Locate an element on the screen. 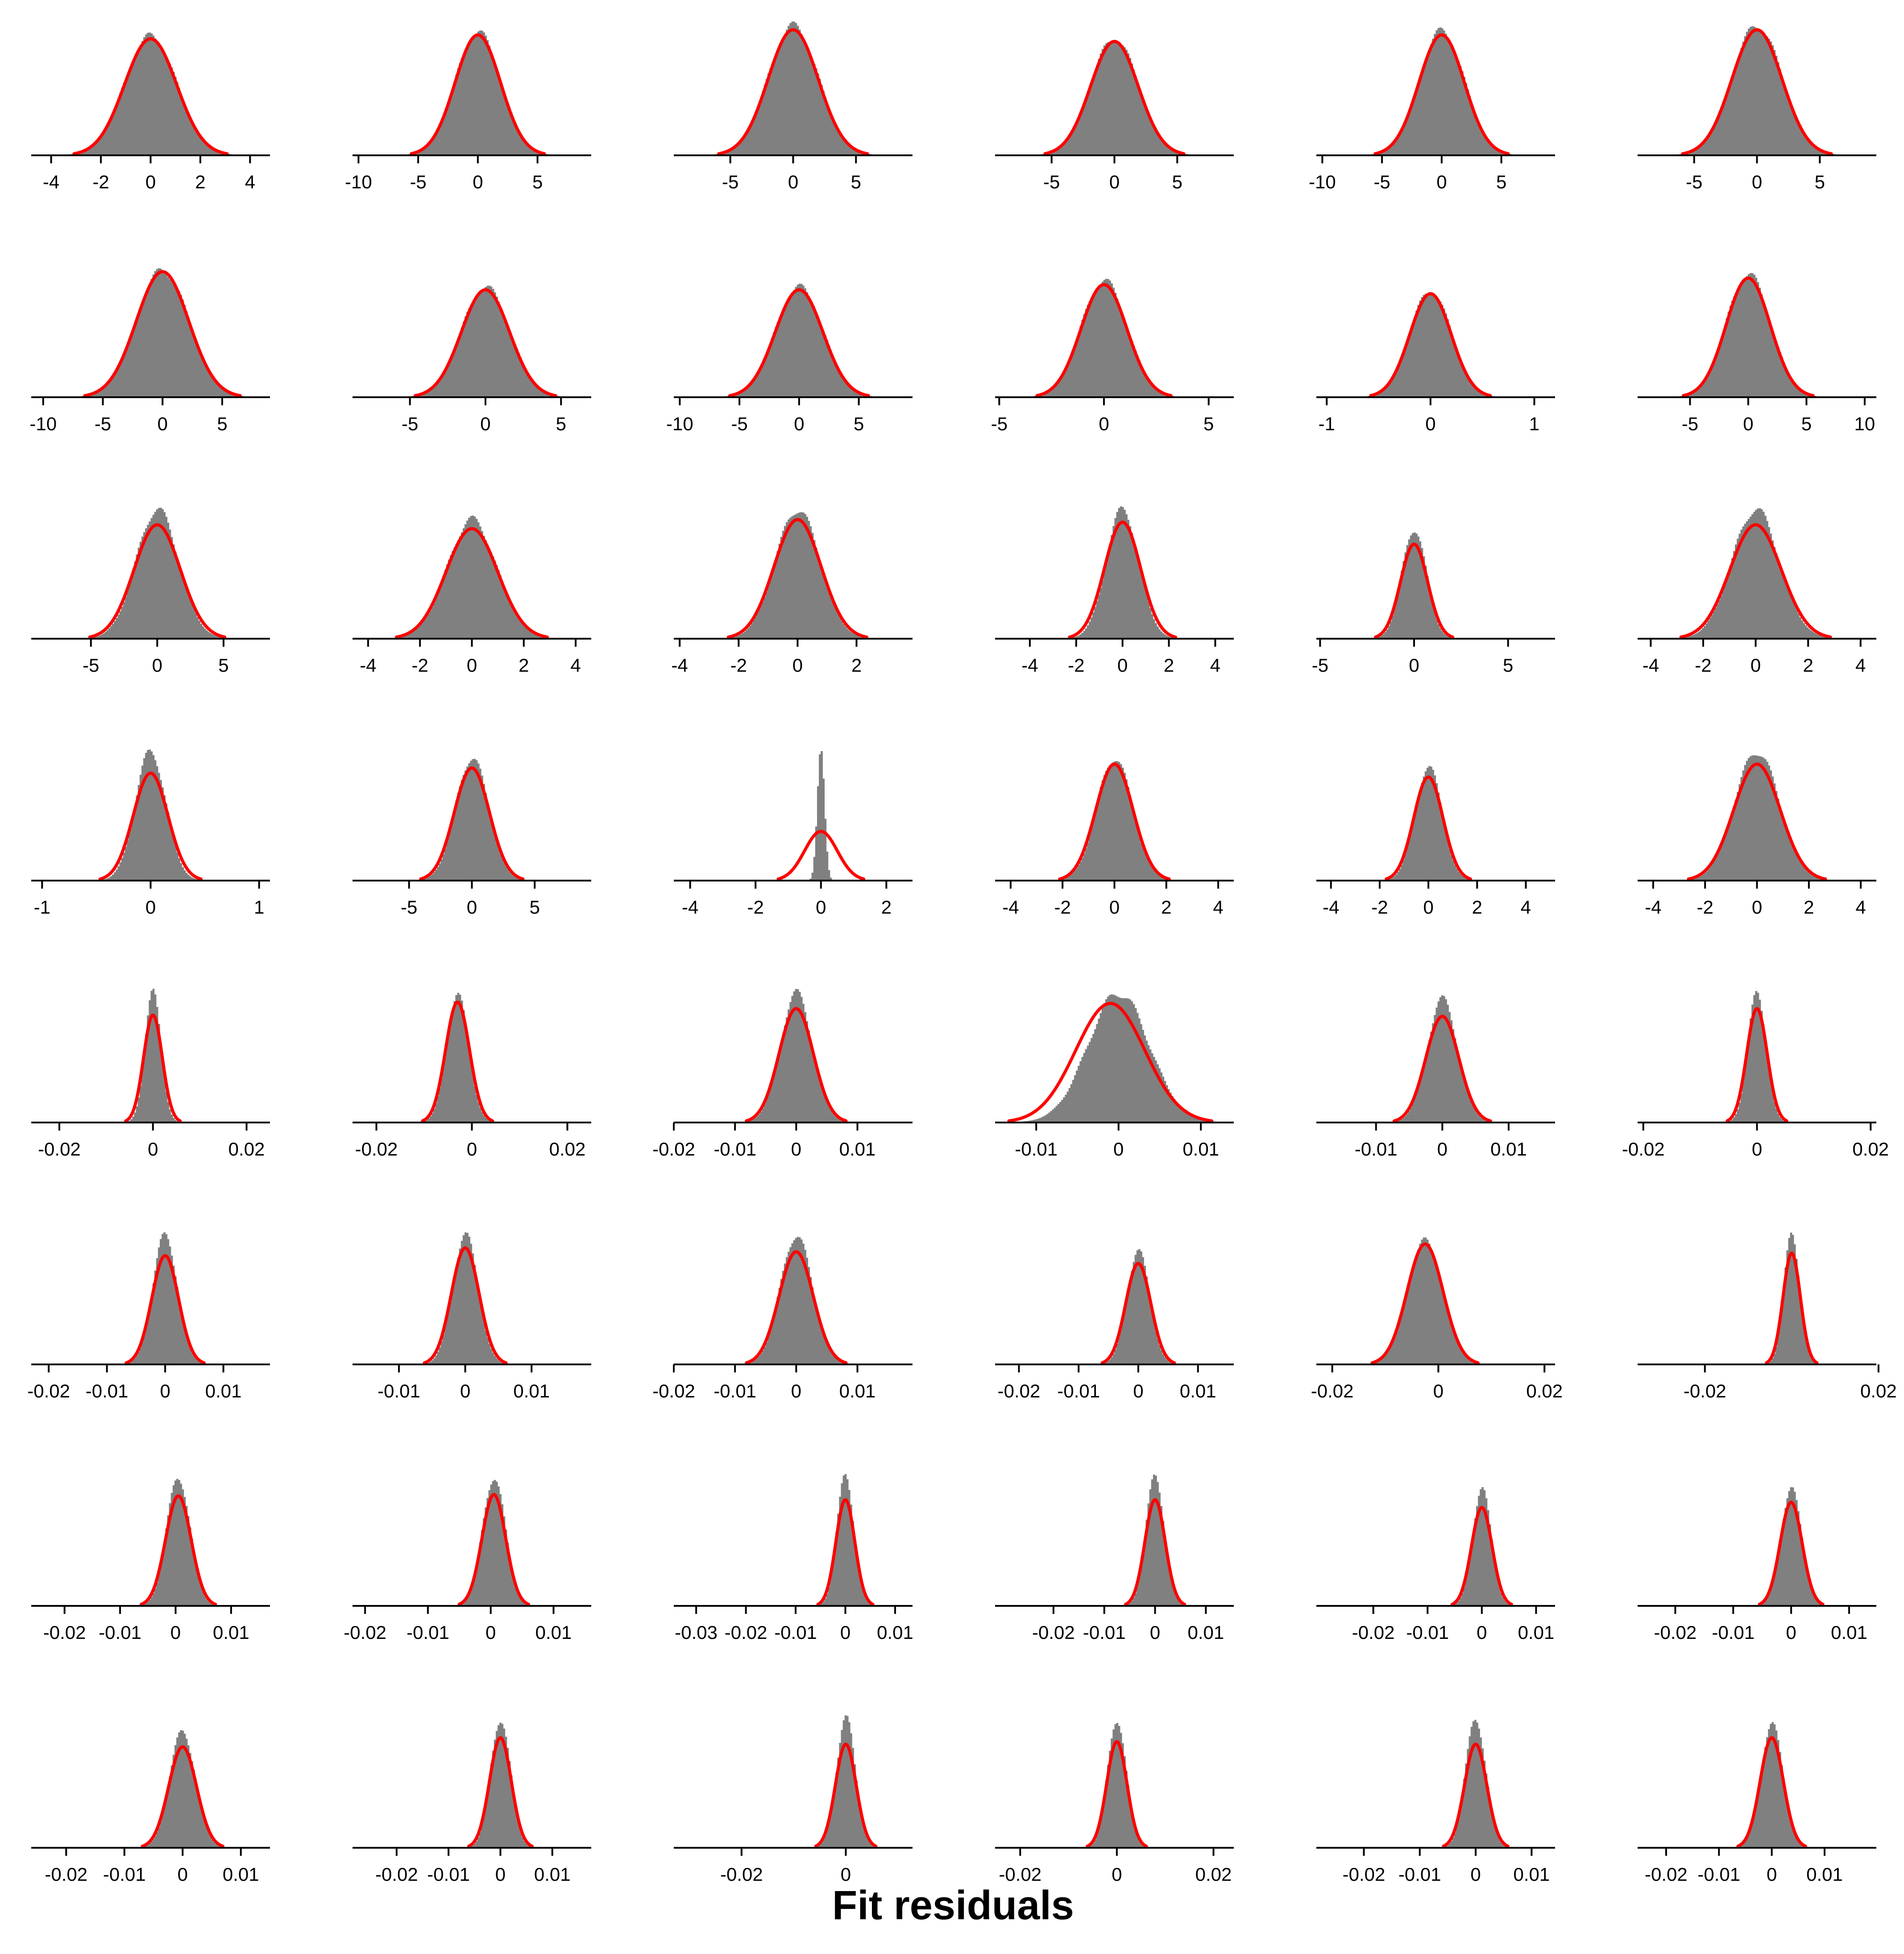 Image resolution: width=1904 pixels, height=1954 pixels. panel-8-3: -0.02 0 is located at coordinates (793, 1800).